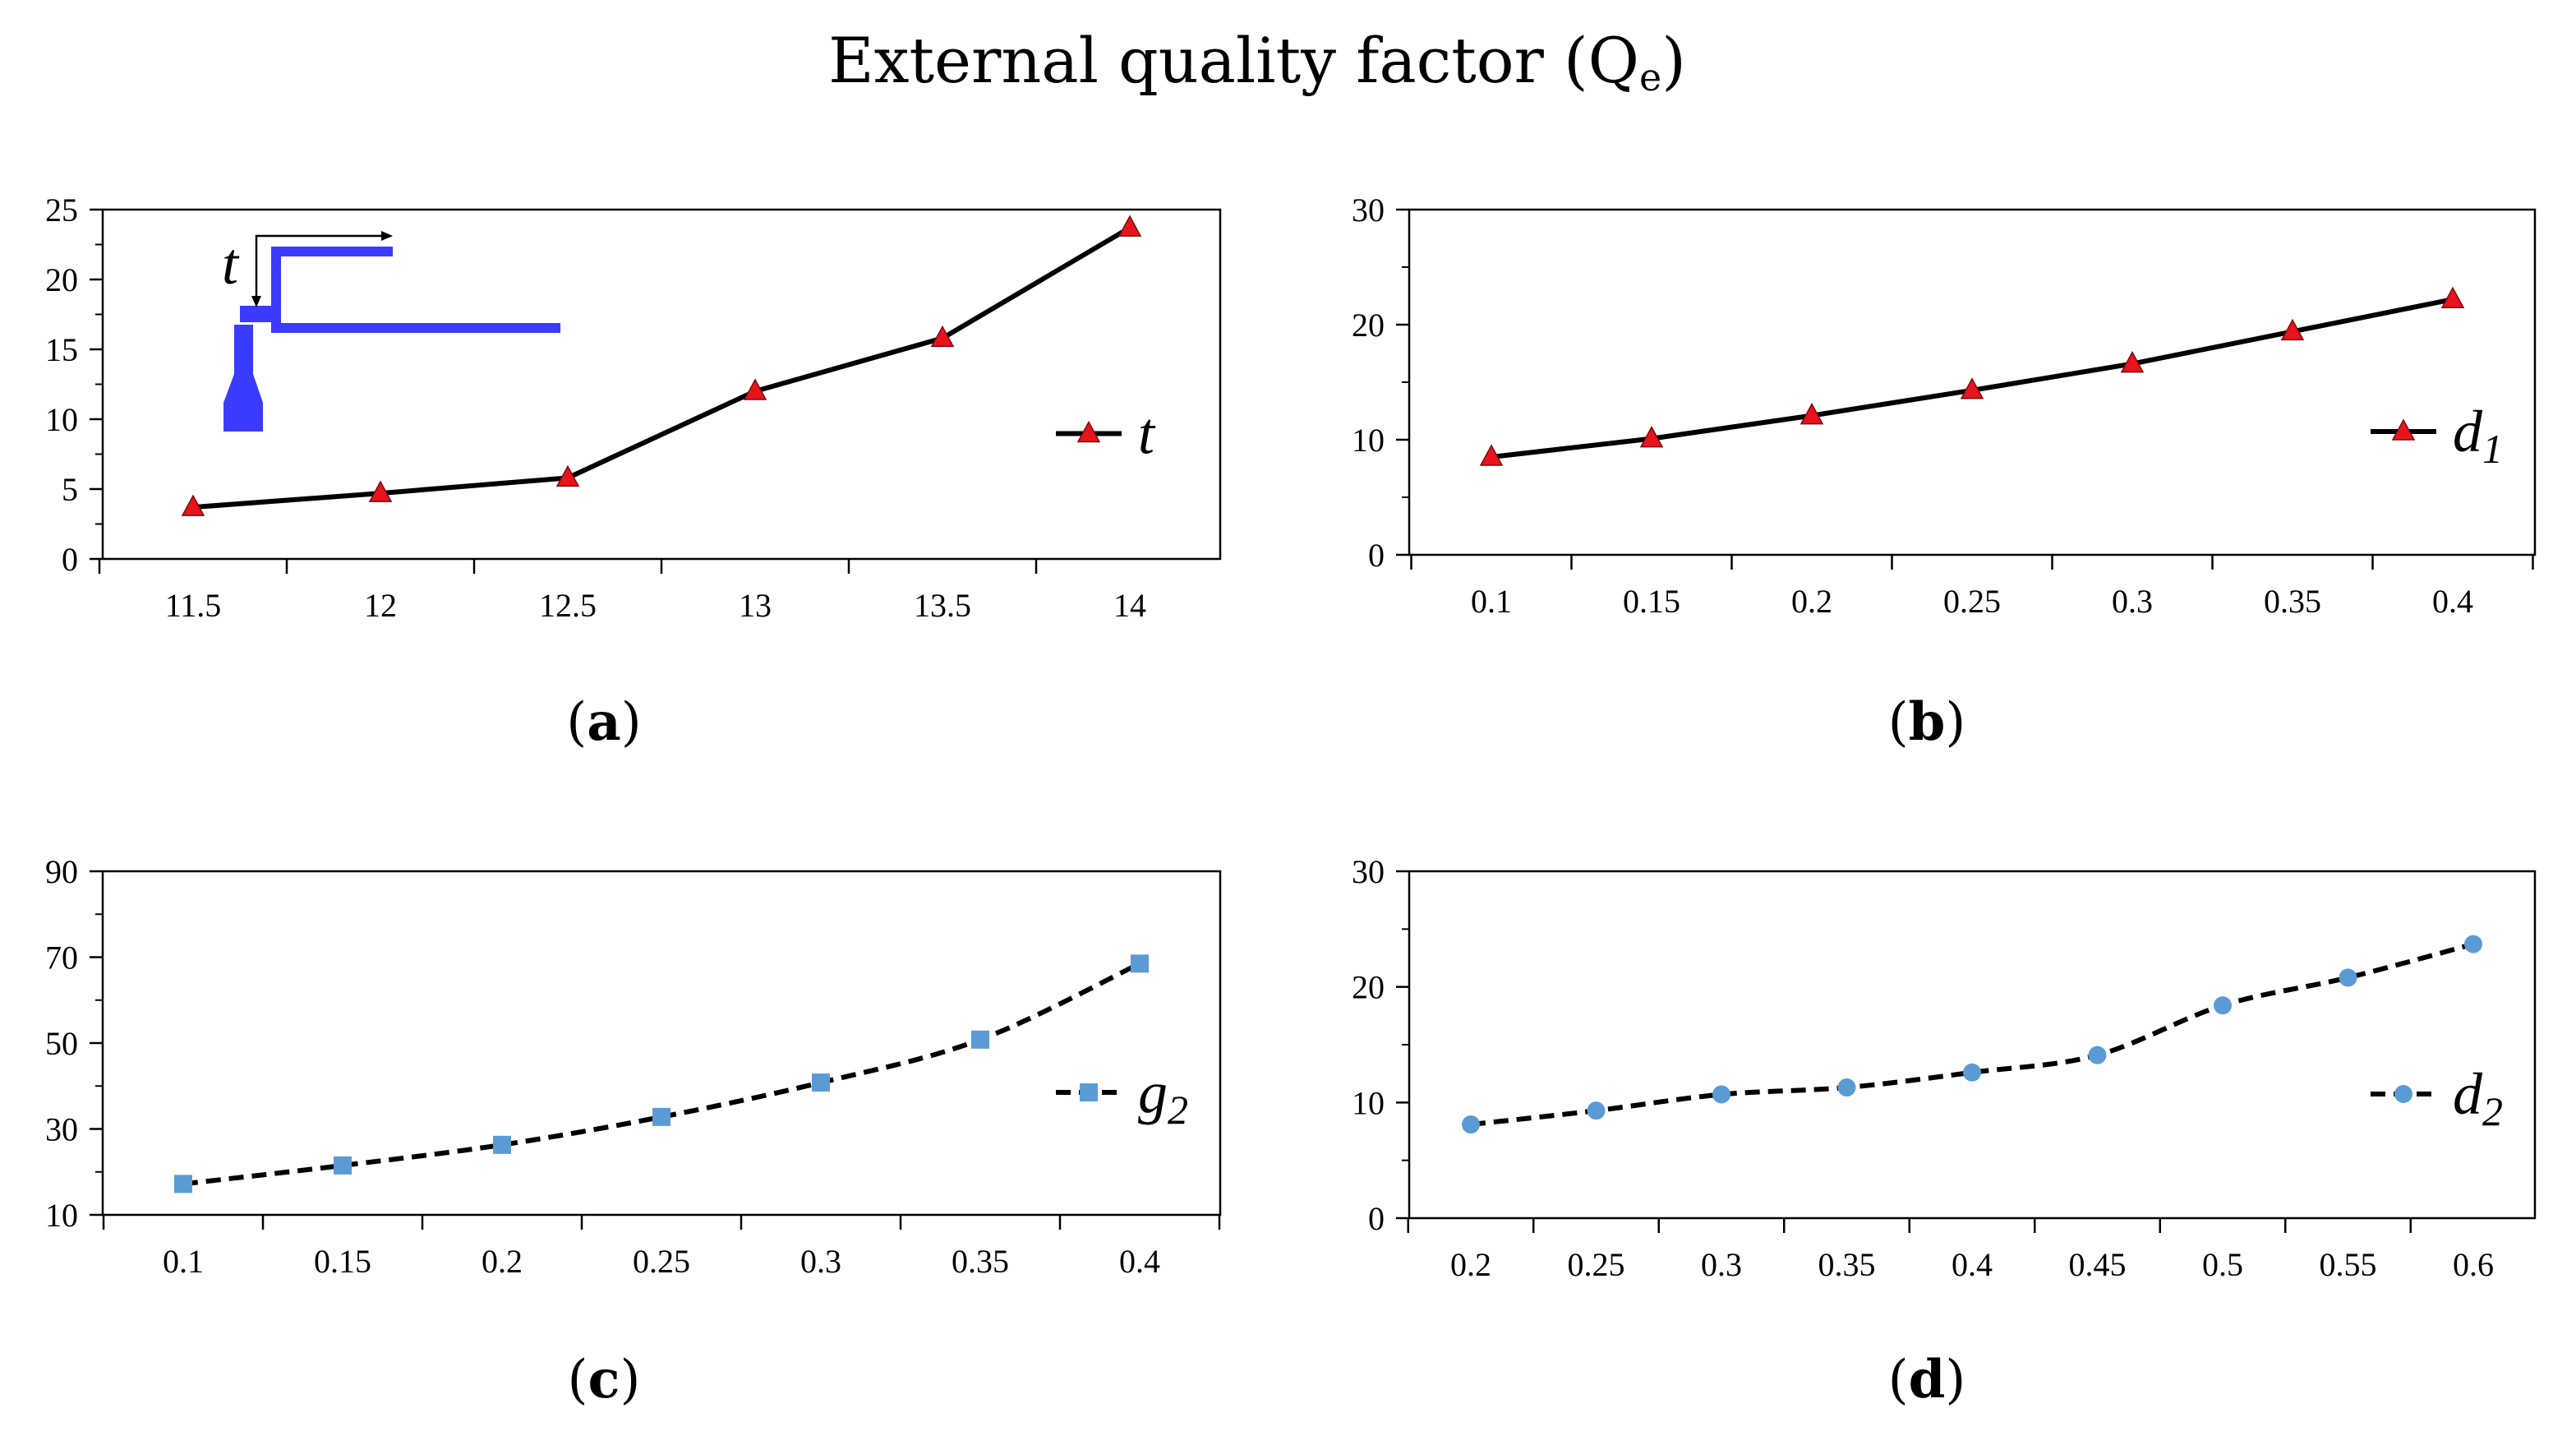 The image size is (2576, 1445). What do you see at coordinates (231, 264) in the screenshot?
I see `inset-label: t` at bounding box center [231, 264].